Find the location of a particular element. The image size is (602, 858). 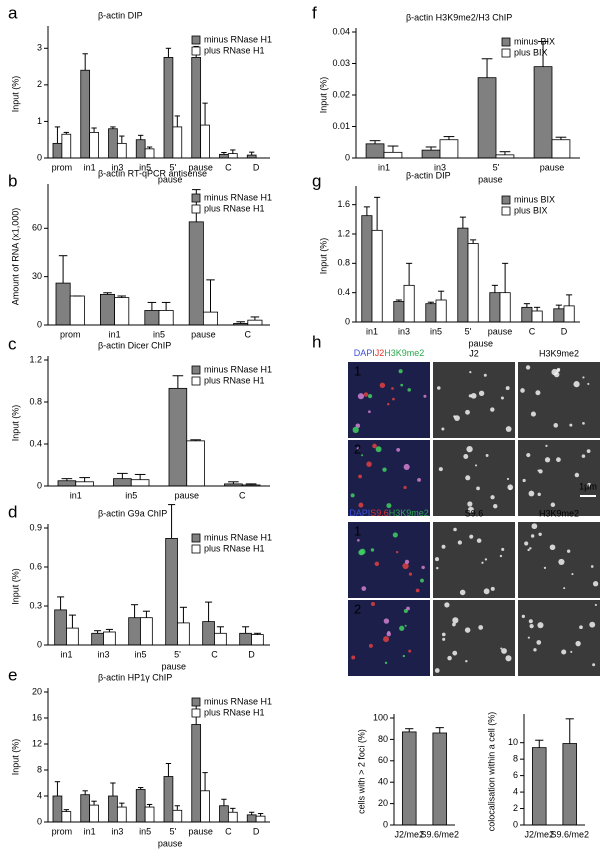

scale-bar-label: 1μm is located at coordinates (588, 486).